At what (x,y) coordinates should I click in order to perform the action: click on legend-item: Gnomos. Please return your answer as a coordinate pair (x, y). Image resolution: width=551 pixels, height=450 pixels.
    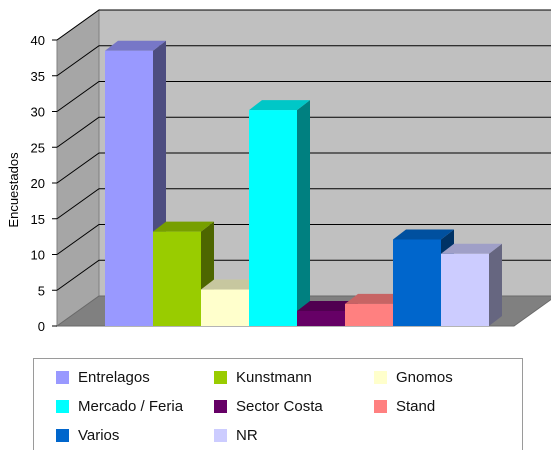
    Looking at the image, I should click on (413, 377).